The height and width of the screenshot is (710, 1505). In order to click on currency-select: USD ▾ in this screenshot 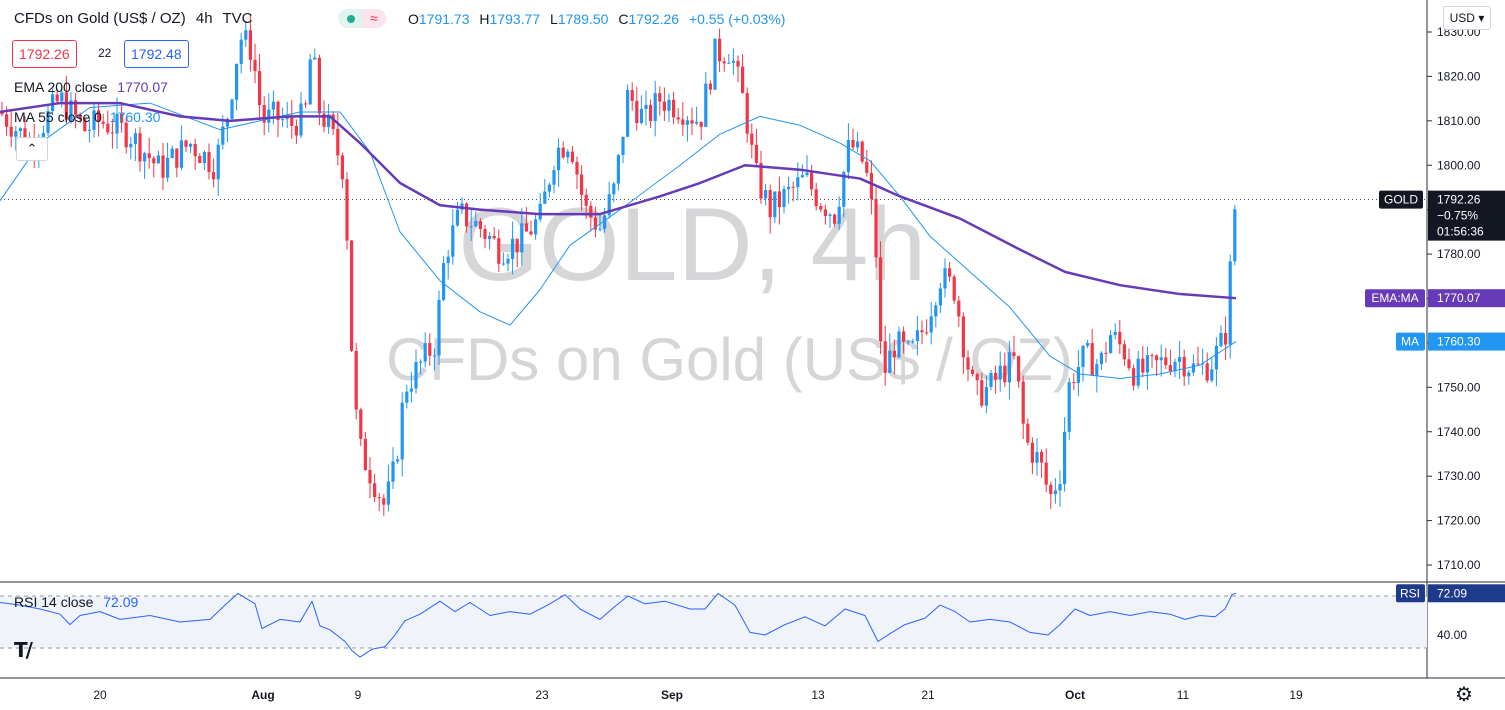, I will do `click(1467, 18)`.